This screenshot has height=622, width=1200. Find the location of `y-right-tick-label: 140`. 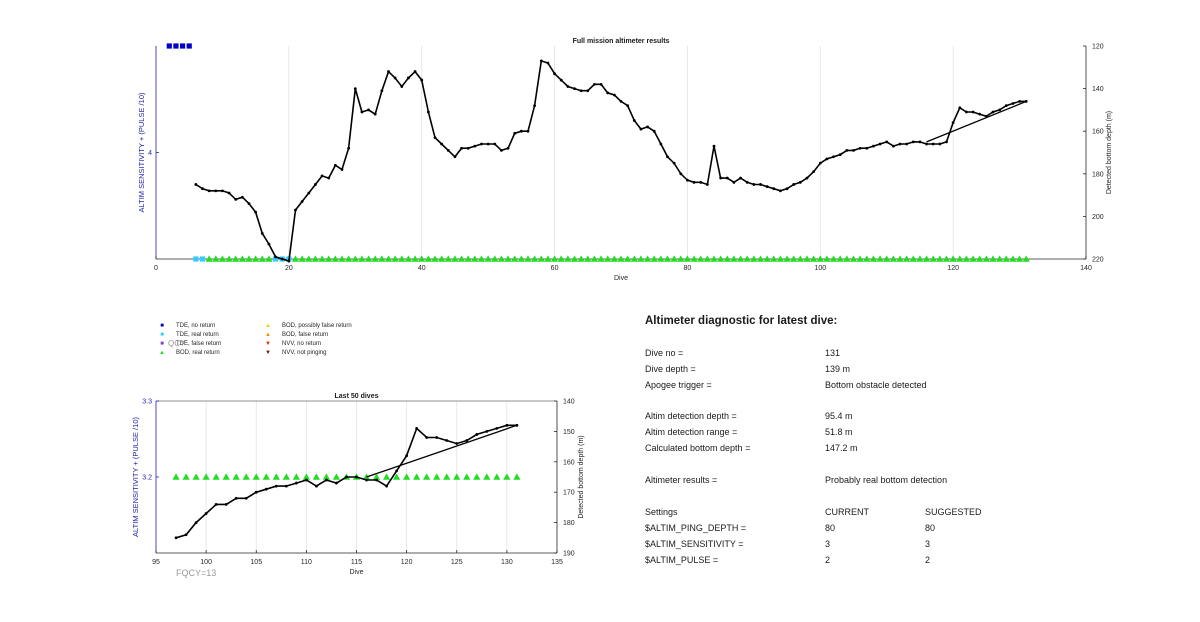

y-right-tick-label: 140 is located at coordinates (1098, 89).